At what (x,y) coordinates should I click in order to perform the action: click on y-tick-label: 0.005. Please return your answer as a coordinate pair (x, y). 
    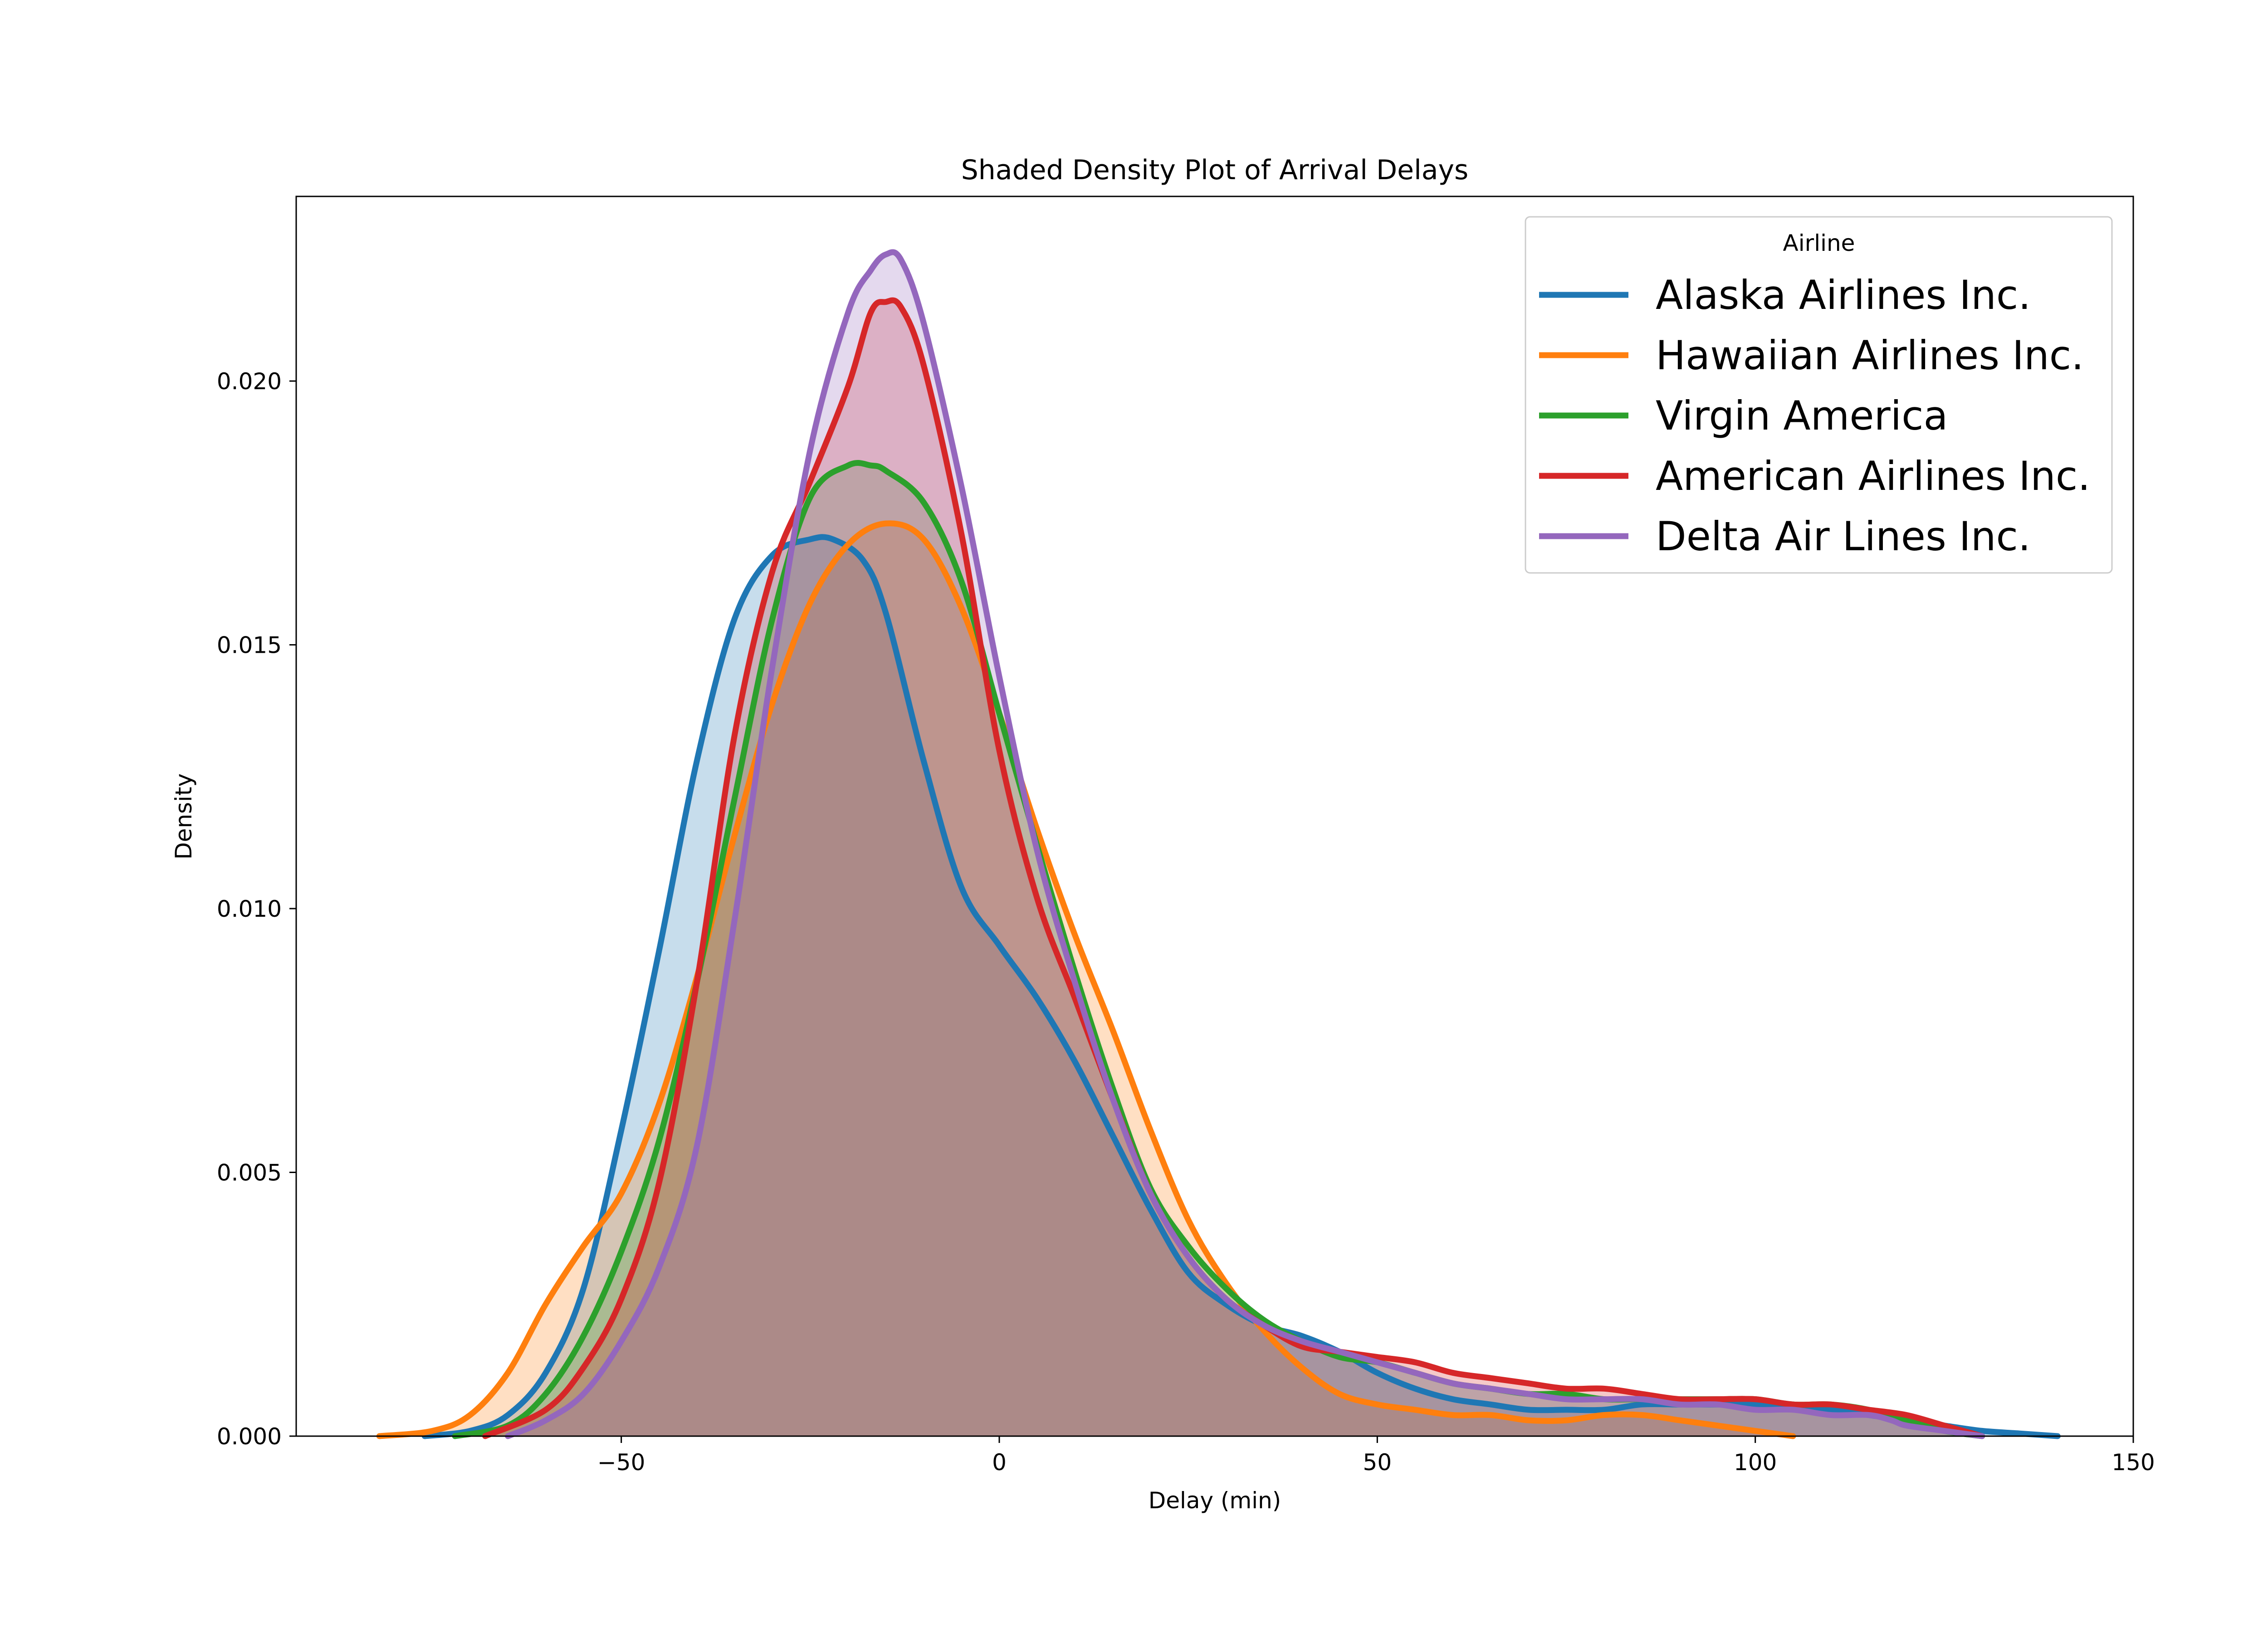
    Looking at the image, I should click on (249, 1173).